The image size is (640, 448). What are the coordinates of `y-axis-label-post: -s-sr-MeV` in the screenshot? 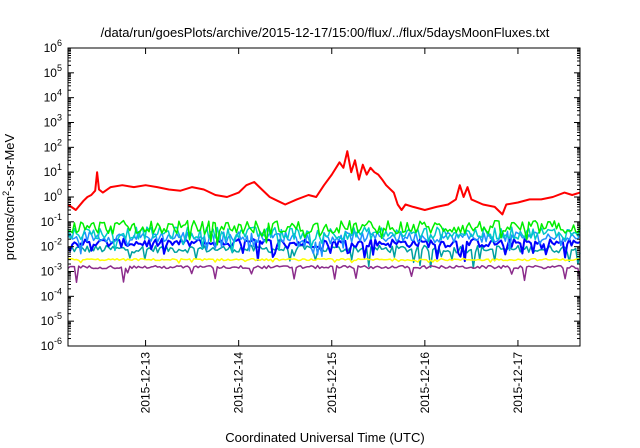 It's located at (9, 161).